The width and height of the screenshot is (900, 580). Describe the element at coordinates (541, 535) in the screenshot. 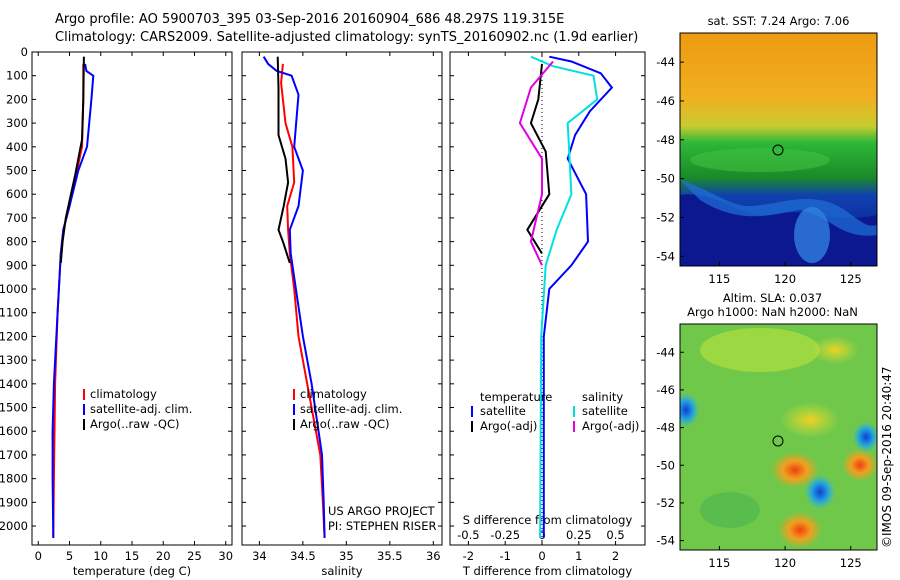

I see `x2-tick-label: 0` at that location.